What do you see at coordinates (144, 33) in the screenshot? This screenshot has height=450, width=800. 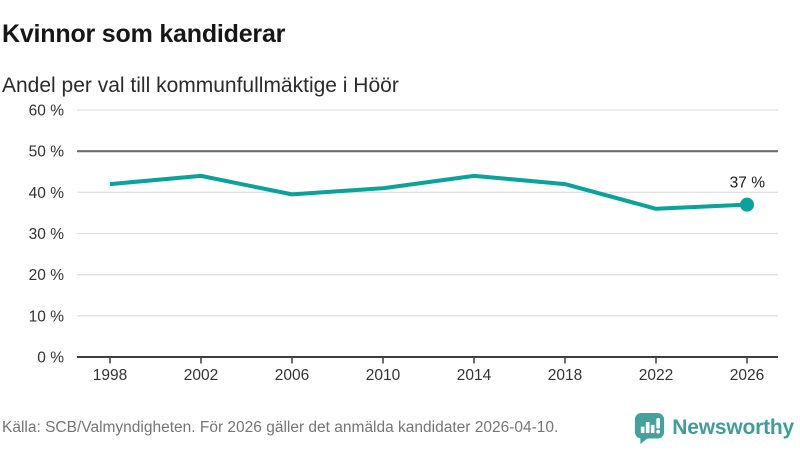 I see `page-title: Kvinnor som kandiderar` at bounding box center [144, 33].